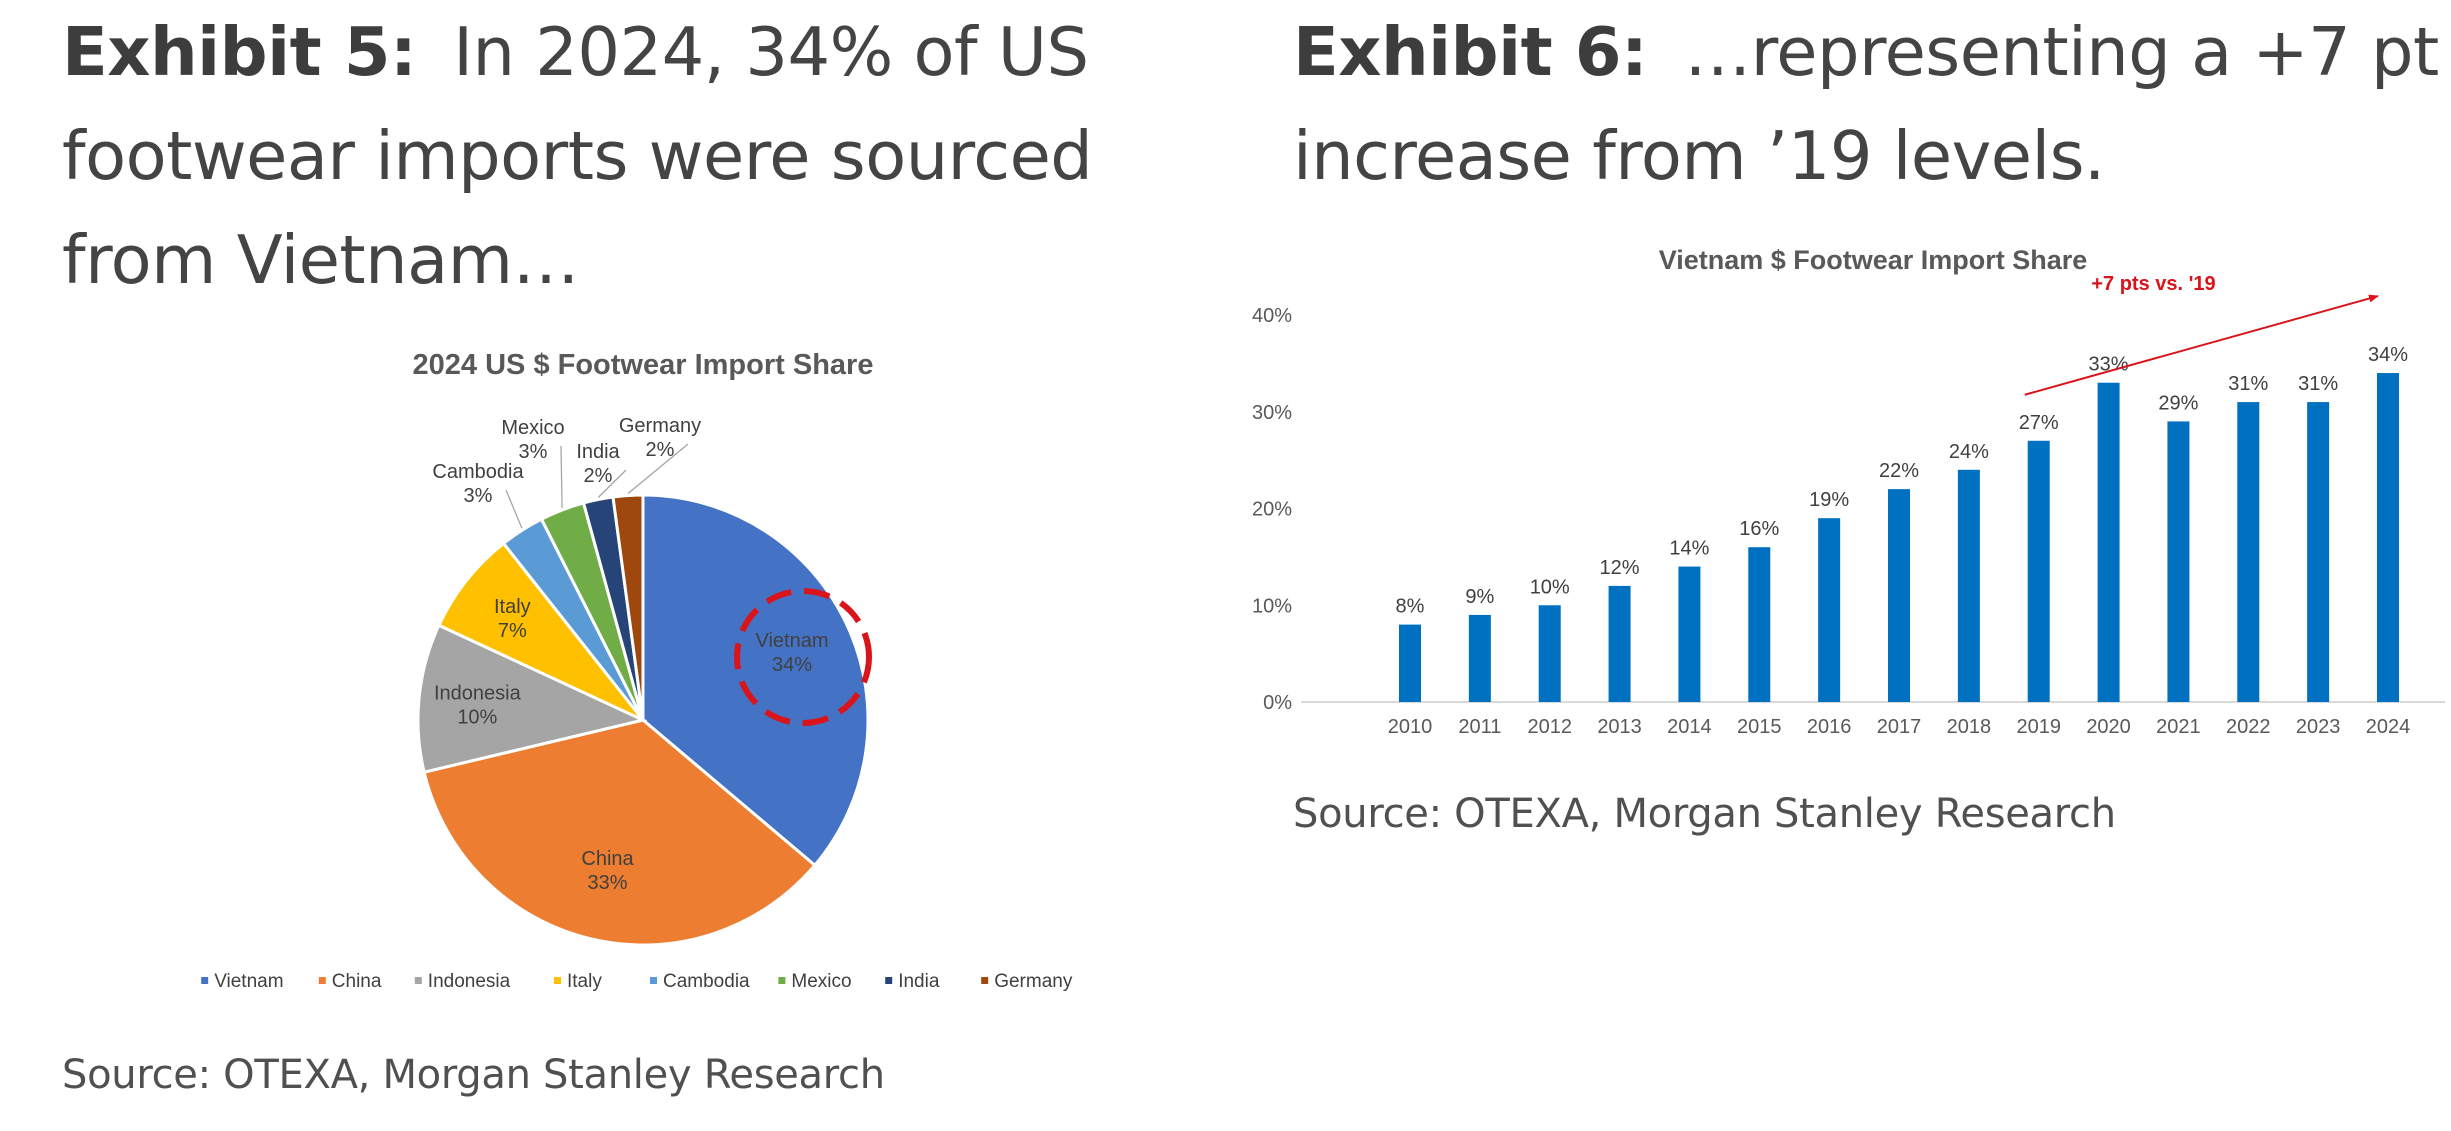  I want to click on legend-label-indonesia: Indonesia, so click(469, 981).